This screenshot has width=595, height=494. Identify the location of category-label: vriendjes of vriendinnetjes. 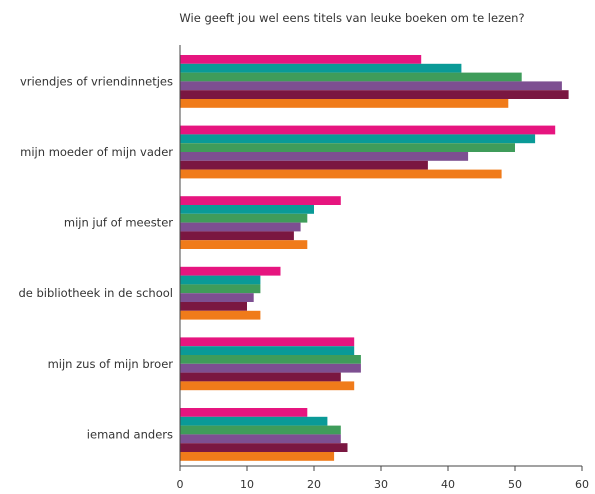
(96, 81).